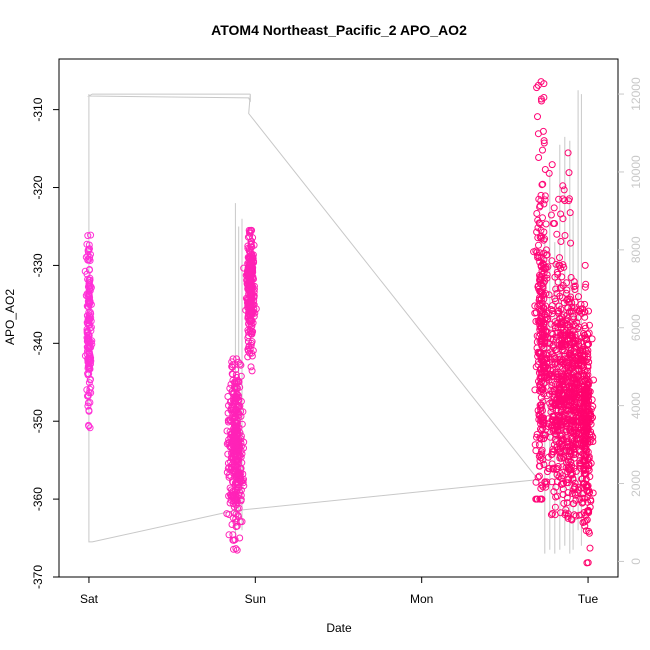  I want to click on y2-tick-label: 8000, so click(636, 249).